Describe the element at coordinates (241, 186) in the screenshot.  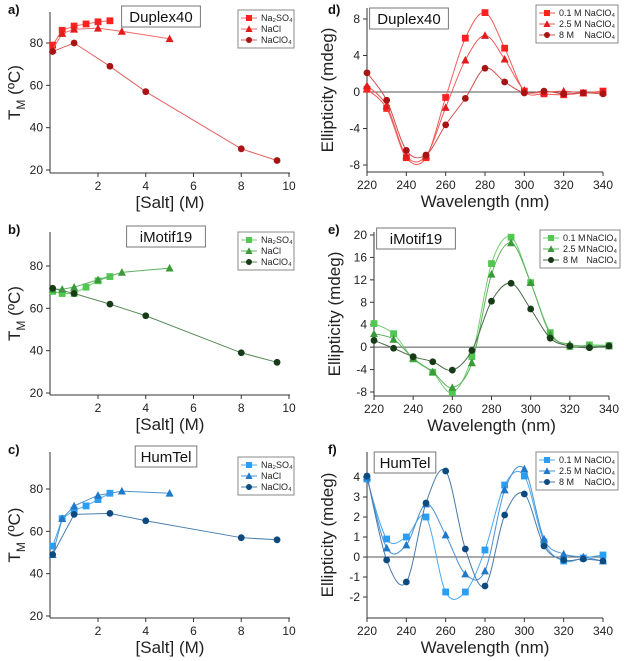
I see `x-tick-label: 8` at that location.